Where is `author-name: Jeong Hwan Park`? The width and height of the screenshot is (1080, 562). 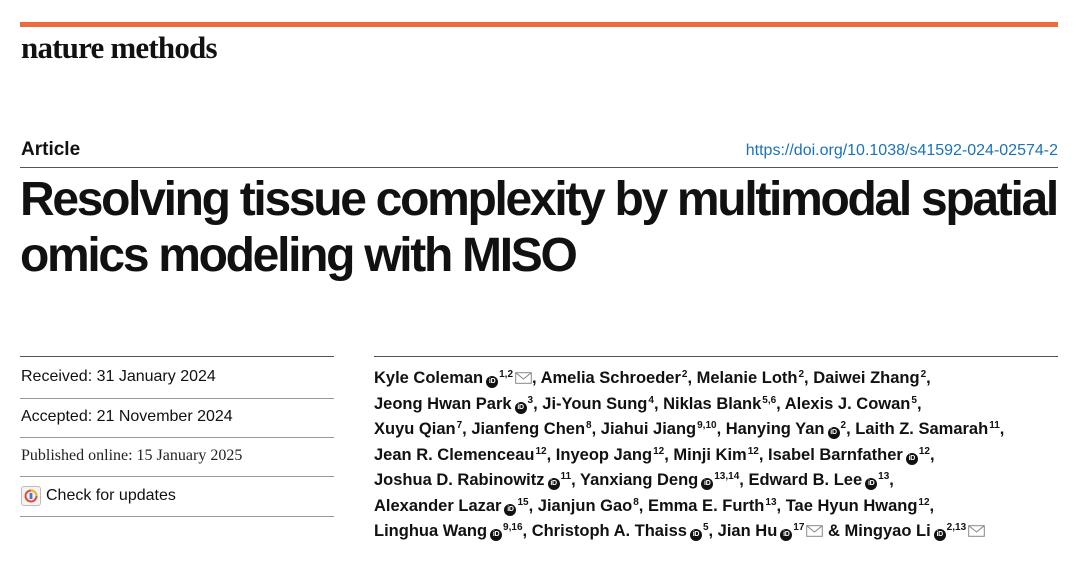
author-name: Jeong Hwan Park is located at coordinates (443, 403).